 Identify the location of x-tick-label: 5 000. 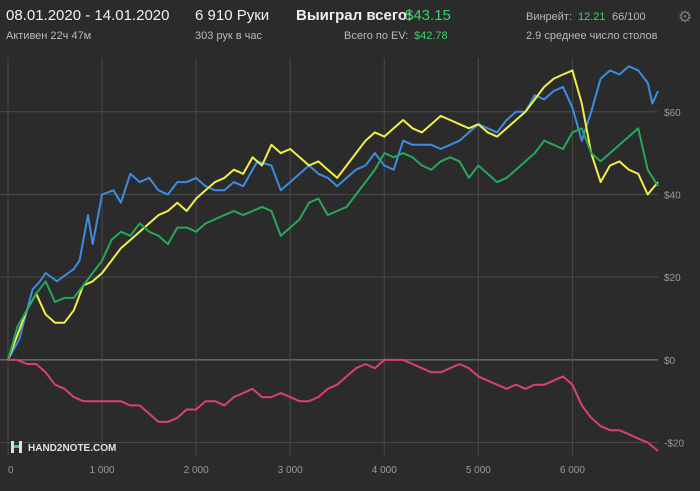
(478, 470).